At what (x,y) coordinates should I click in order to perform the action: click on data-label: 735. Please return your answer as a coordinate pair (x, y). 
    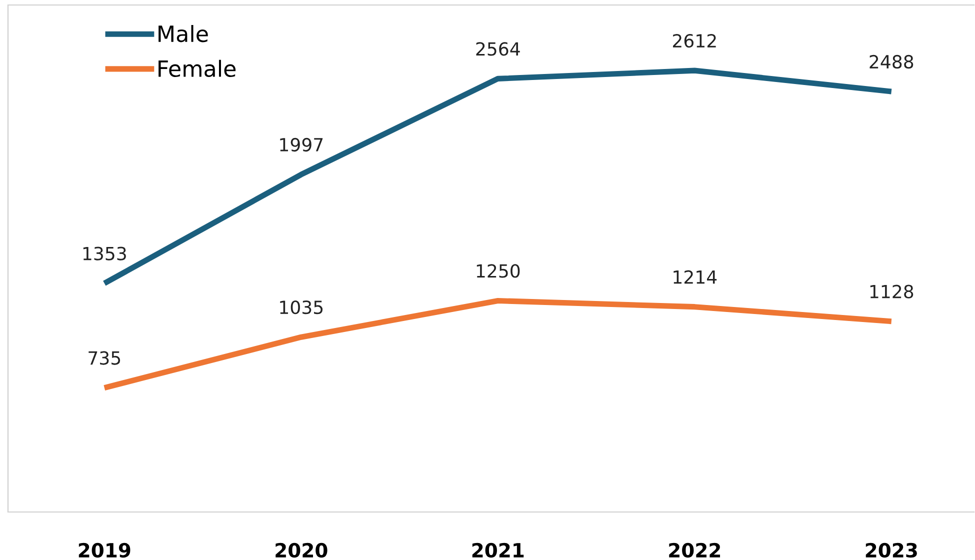
    Looking at the image, I should click on (104, 358).